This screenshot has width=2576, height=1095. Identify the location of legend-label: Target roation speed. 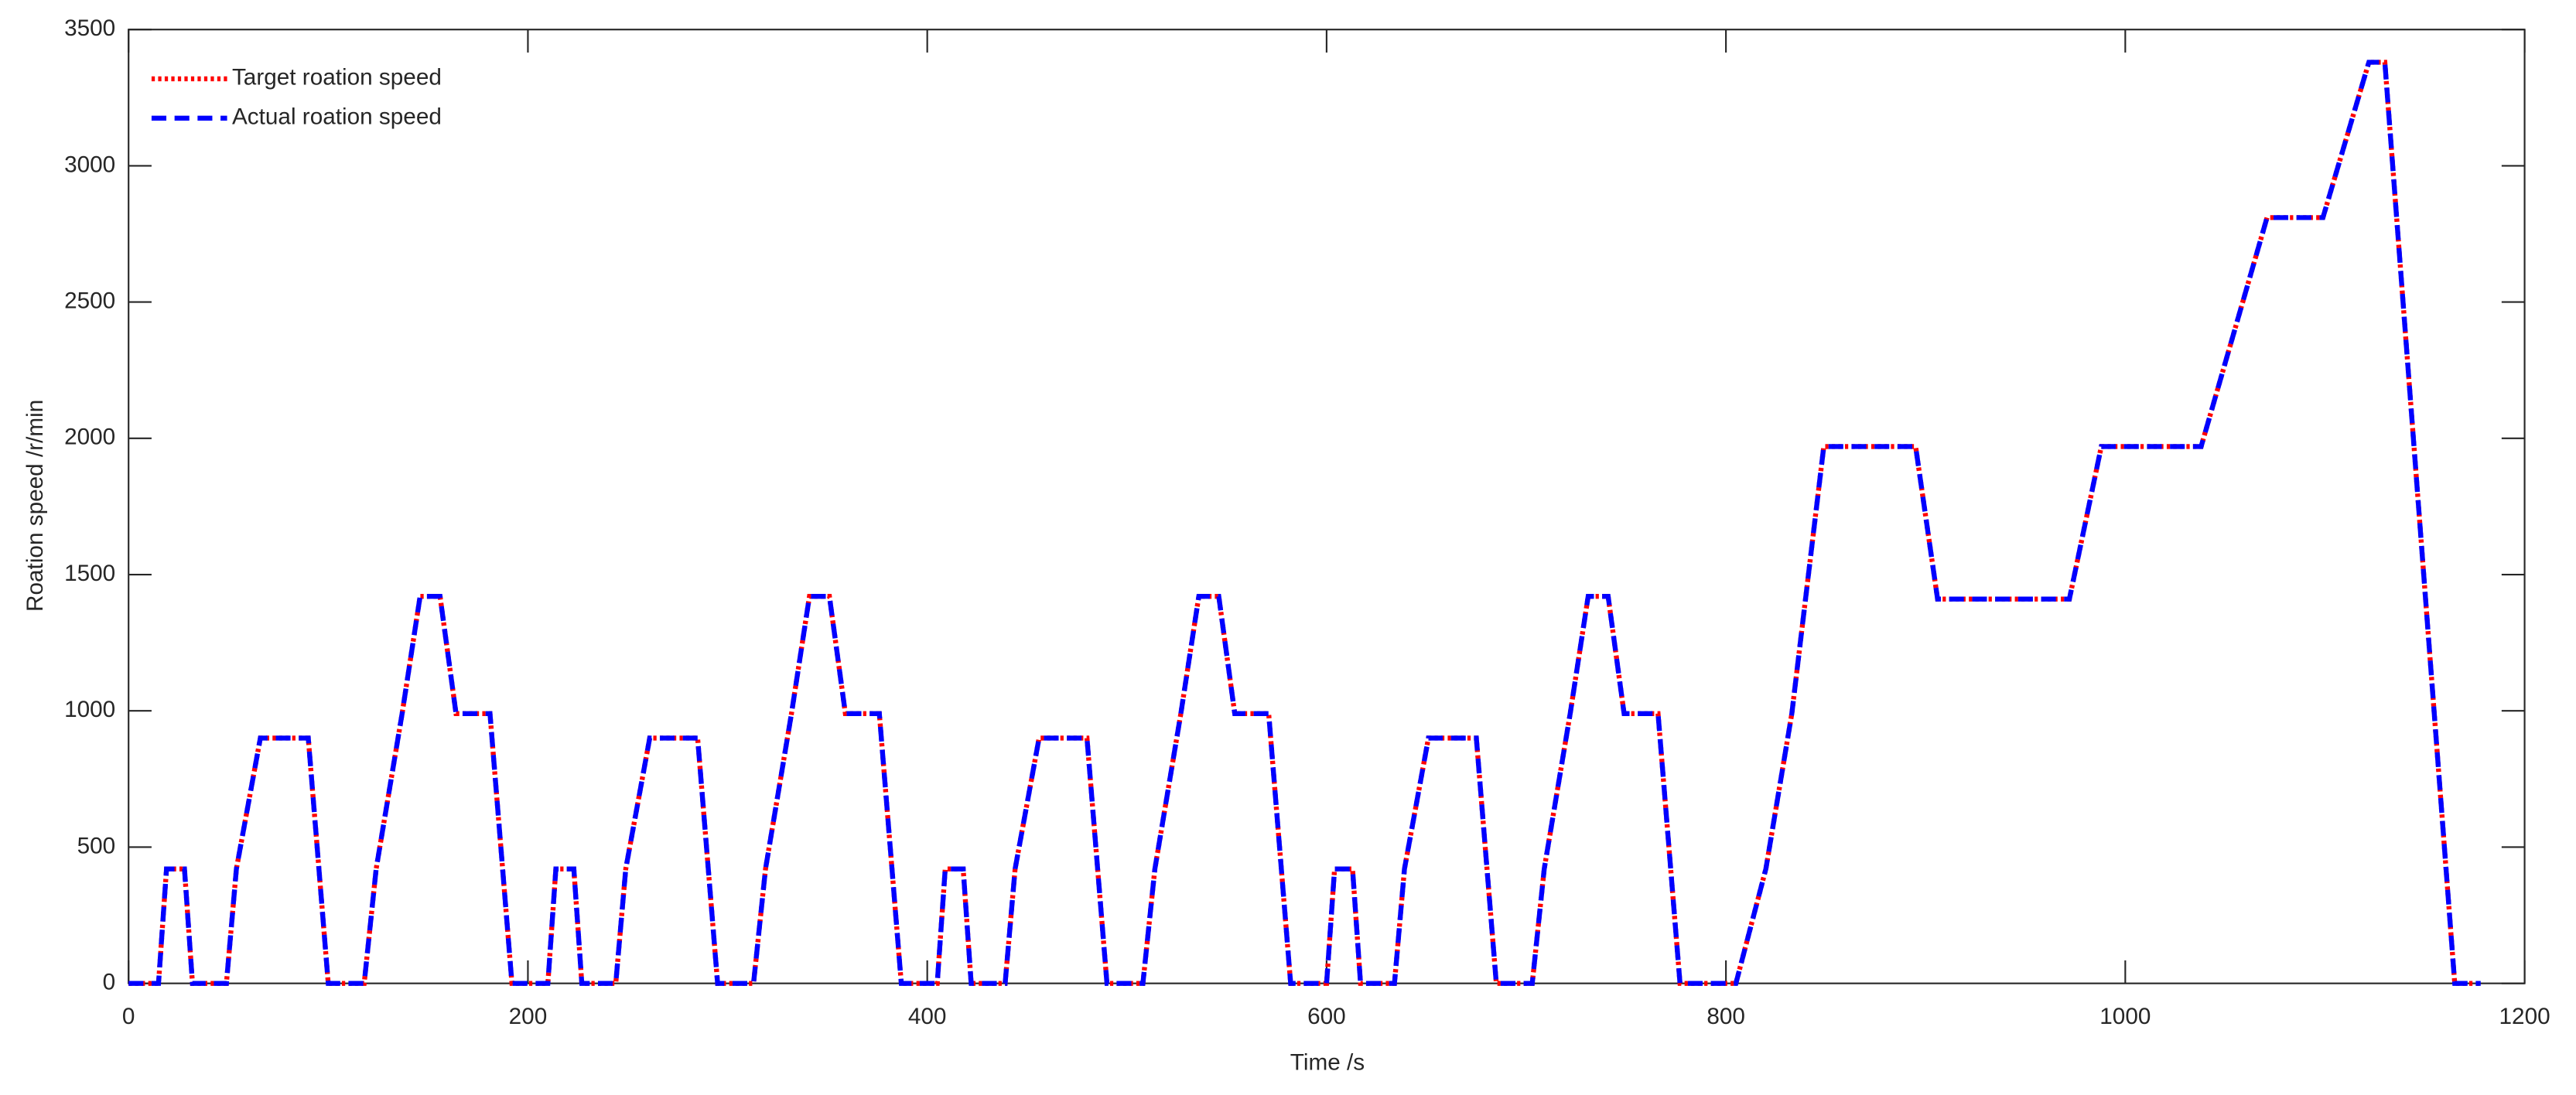
(337, 78).